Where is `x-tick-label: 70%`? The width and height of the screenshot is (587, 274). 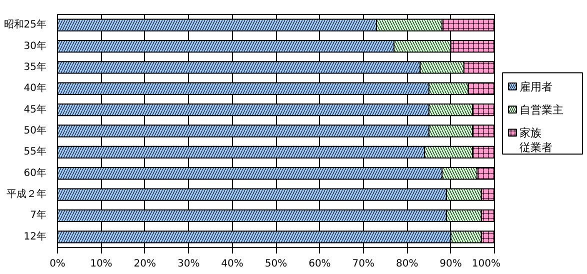 x-tick-label: 70% is located at coordinates (363, 264).